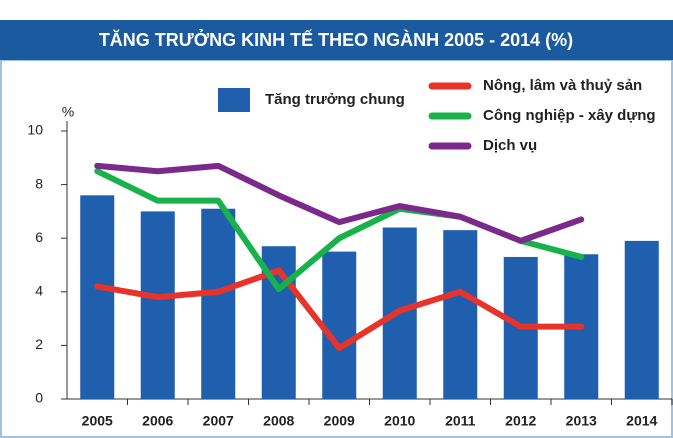  I want to click on y-tick-label: 4, so click(39, 291).